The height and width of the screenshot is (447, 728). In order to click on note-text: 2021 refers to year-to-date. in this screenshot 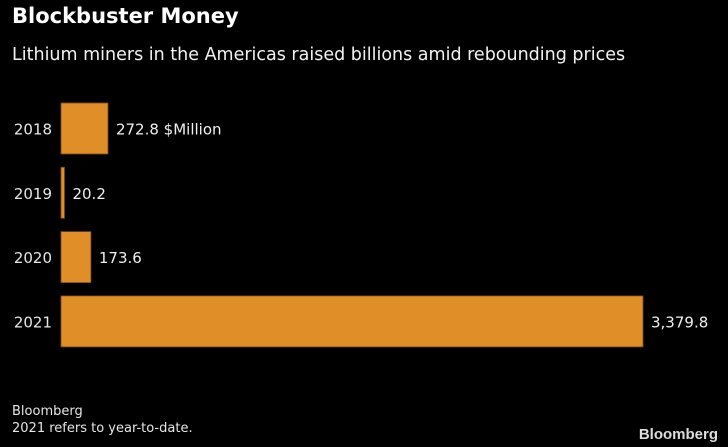, I will do `click(102, 428)`.